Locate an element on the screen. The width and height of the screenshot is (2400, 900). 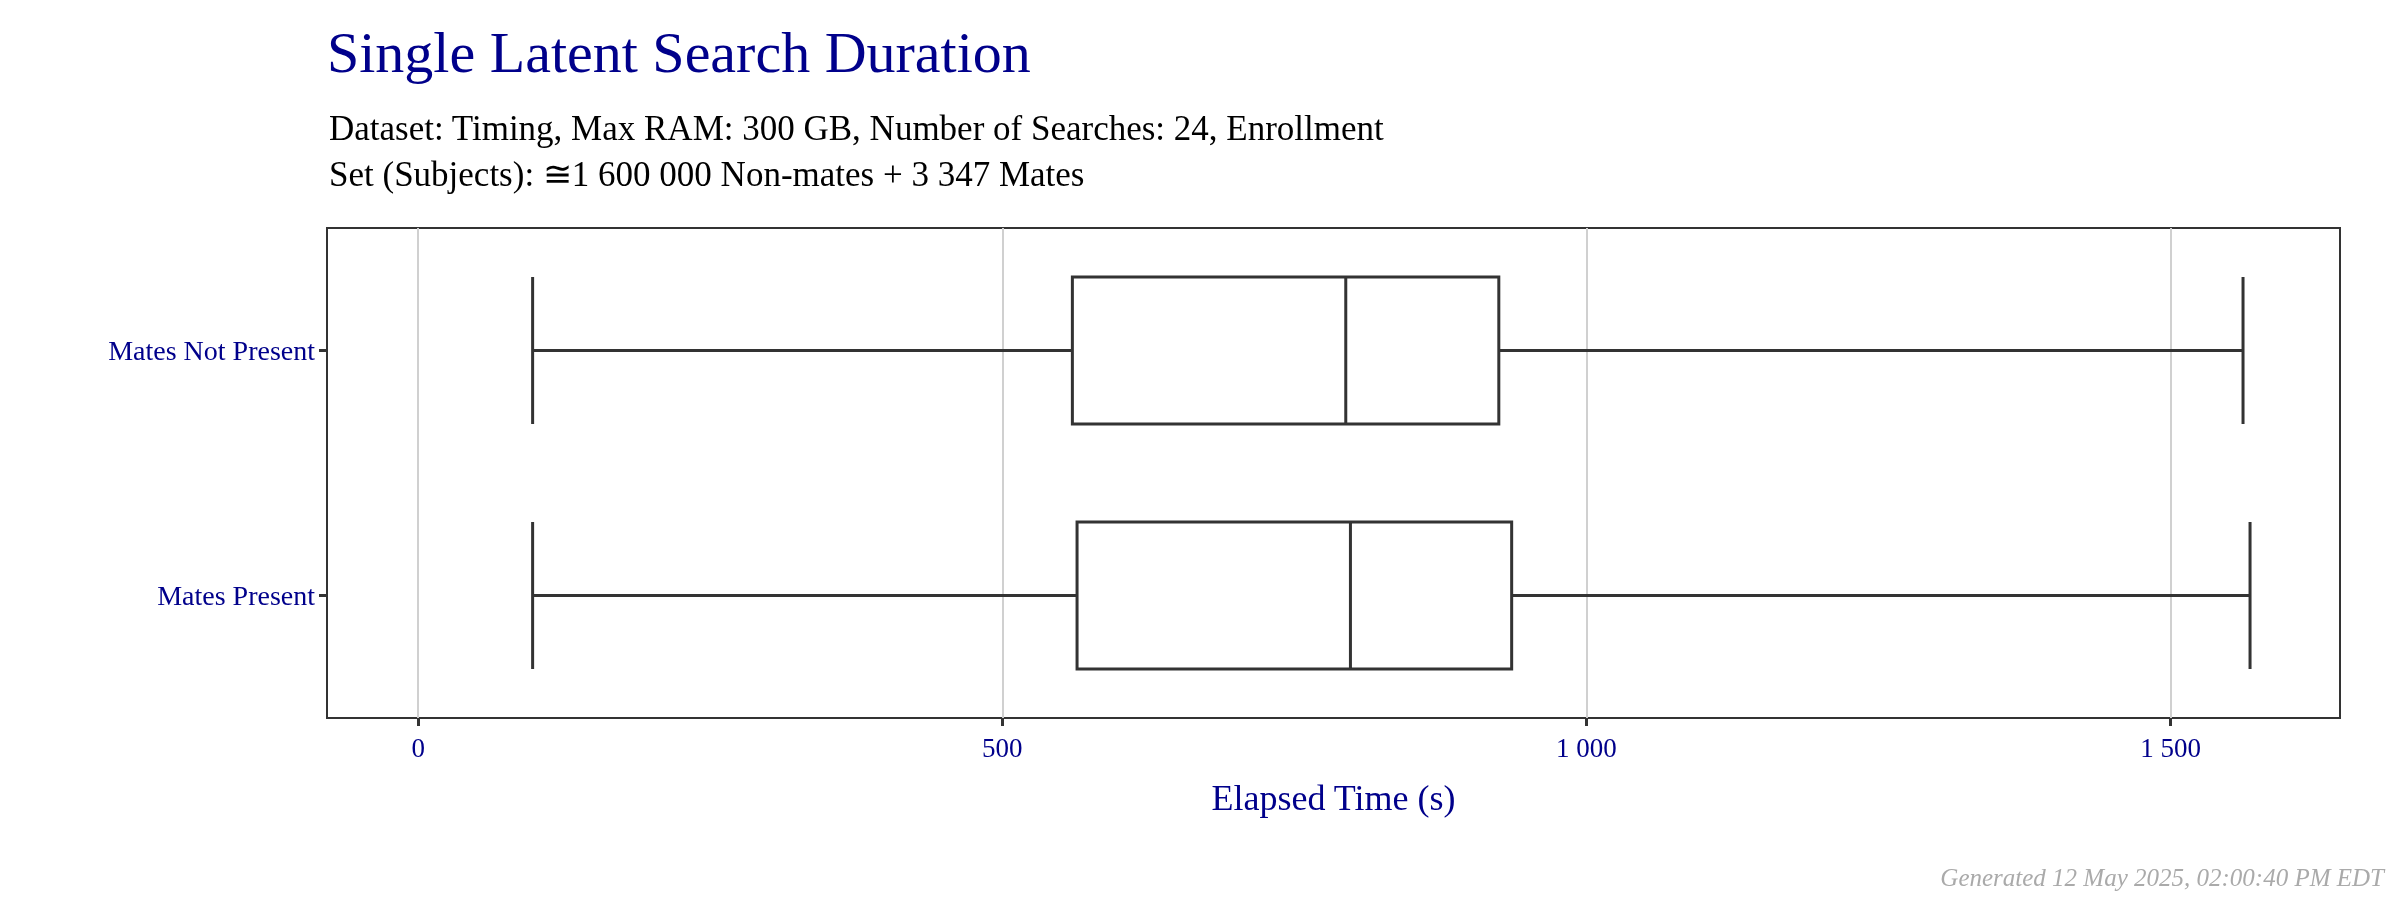
chart-title: Single Latent Search Duration is located at coordinates (679, 52).